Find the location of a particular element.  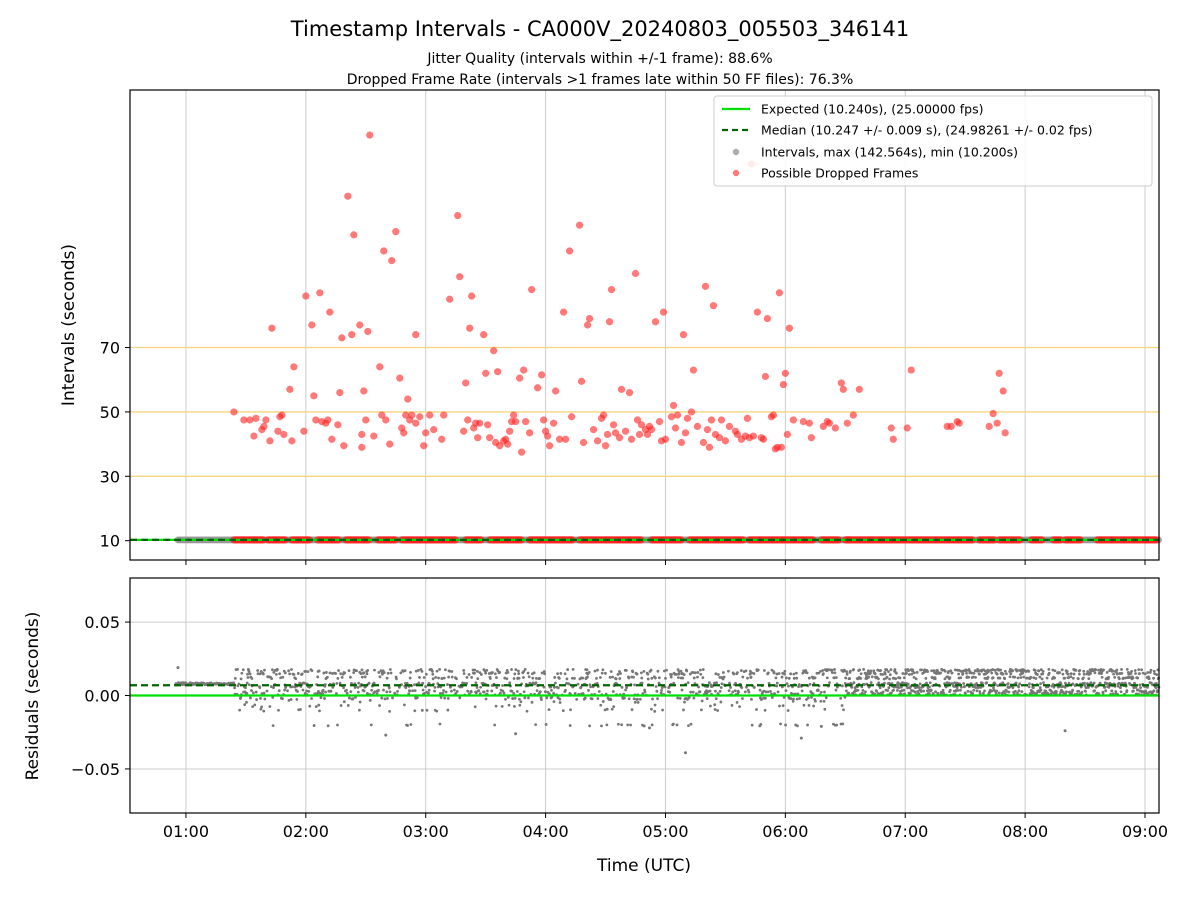

intervals-y-tick-label: 10 is located at coordinates (110, 541).